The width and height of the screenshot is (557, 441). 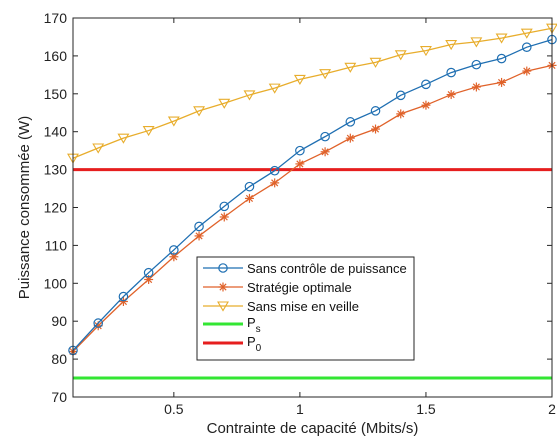 What do you see at coordinates (56, 56) in the screenshot?
I see `y-tick-label: 160` at bounding box center [56, 56].